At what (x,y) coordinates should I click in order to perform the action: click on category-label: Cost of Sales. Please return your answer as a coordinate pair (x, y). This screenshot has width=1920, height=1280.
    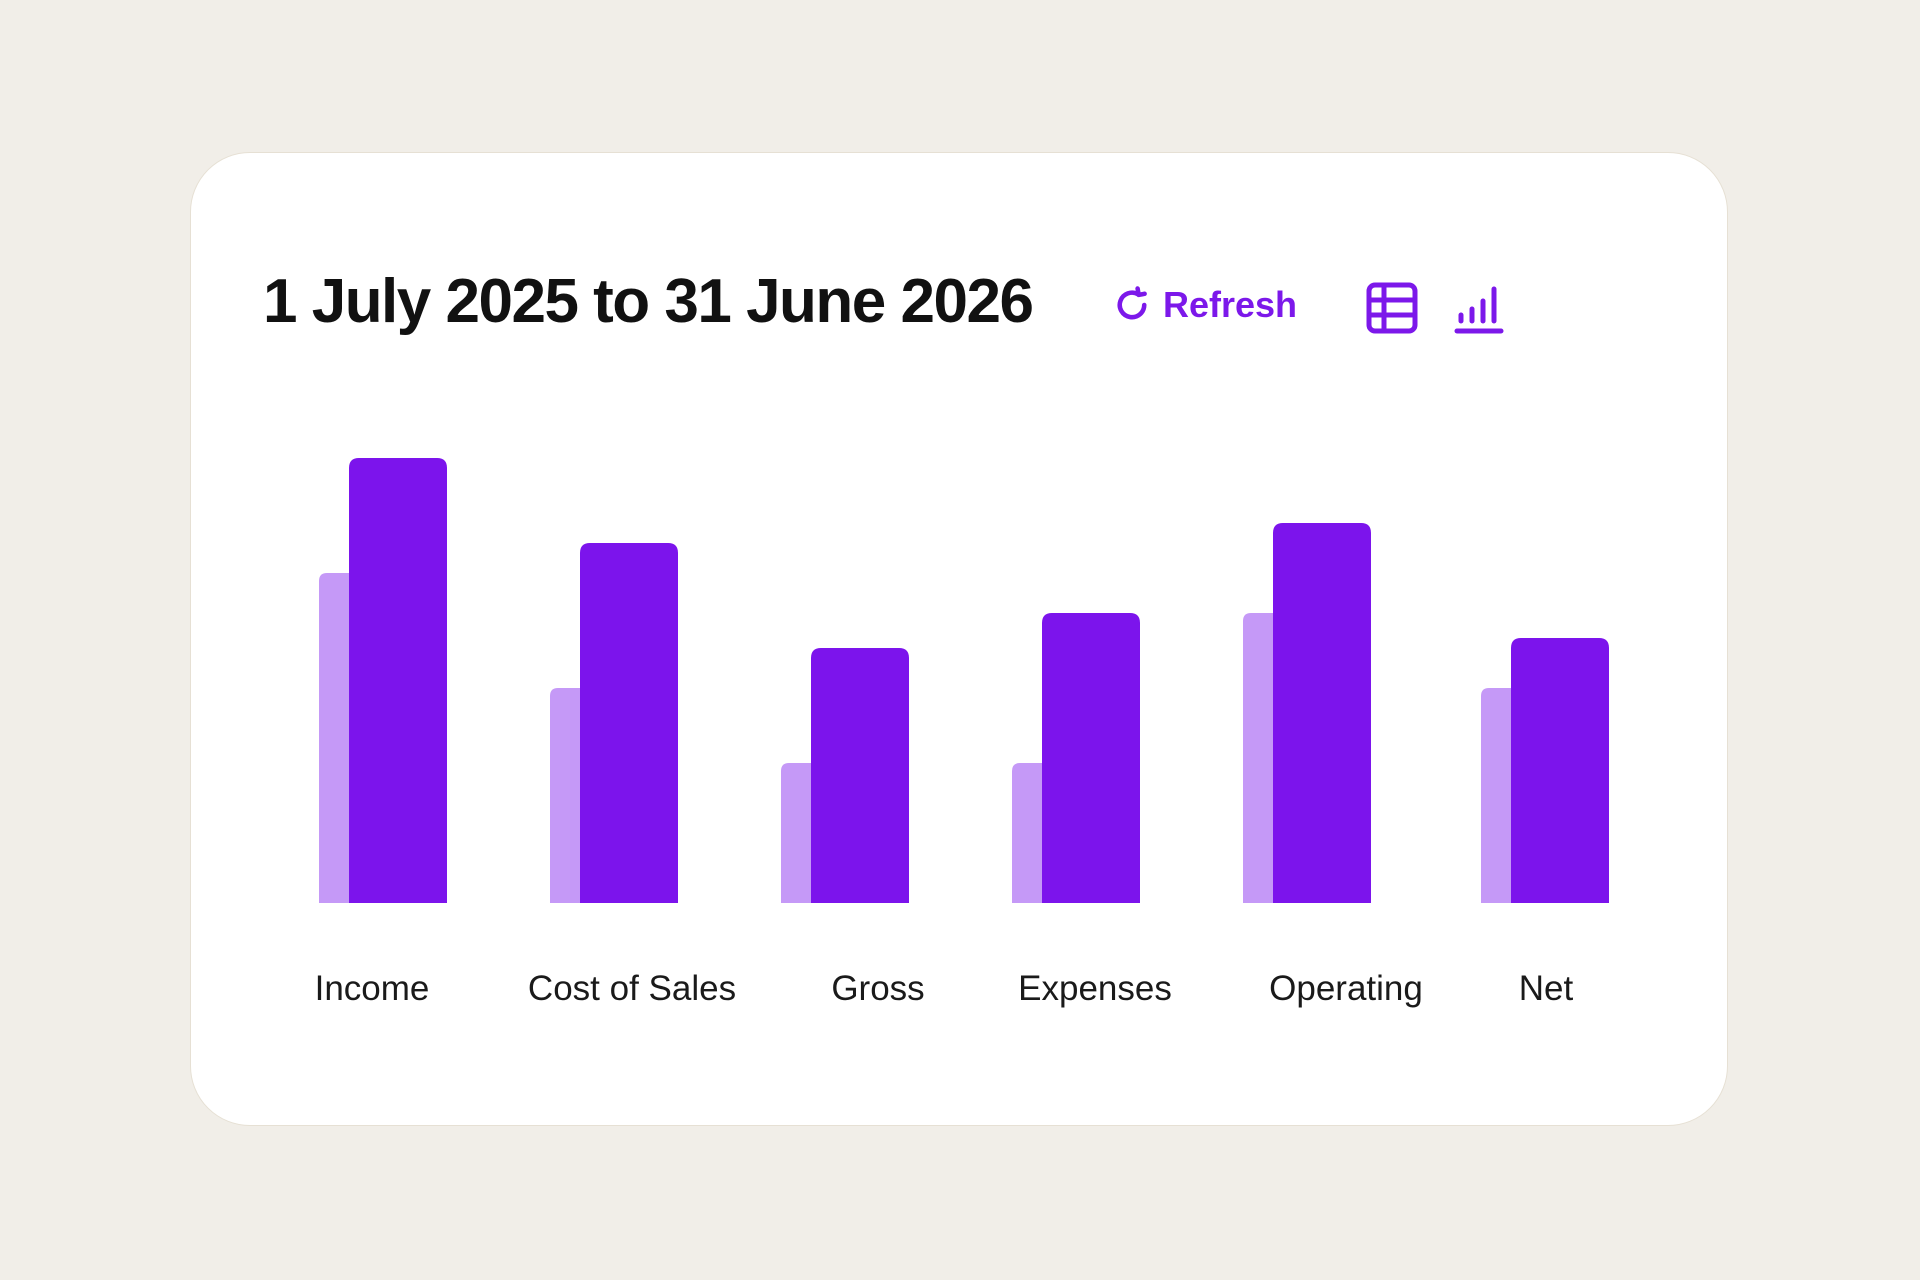
    Looking at the image, I should click on (632, 988).